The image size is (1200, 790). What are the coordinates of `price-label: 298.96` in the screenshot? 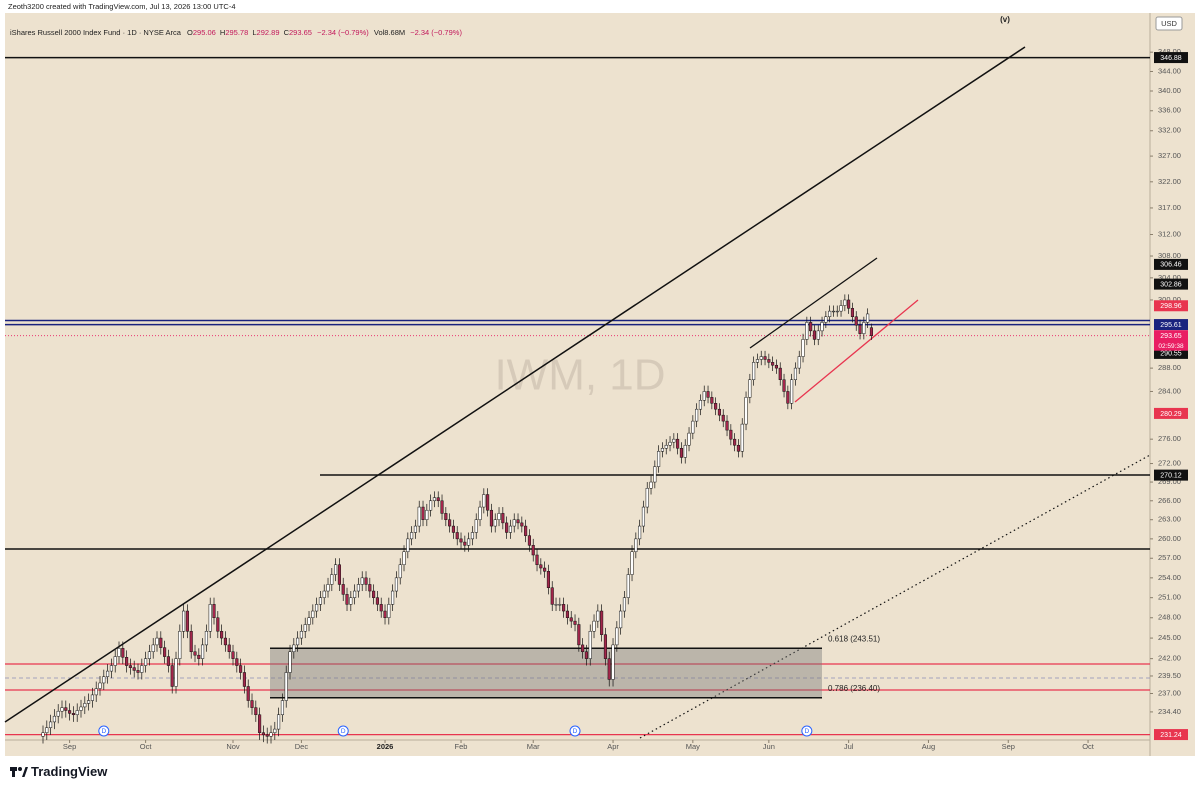 It's located at (1171, 306).